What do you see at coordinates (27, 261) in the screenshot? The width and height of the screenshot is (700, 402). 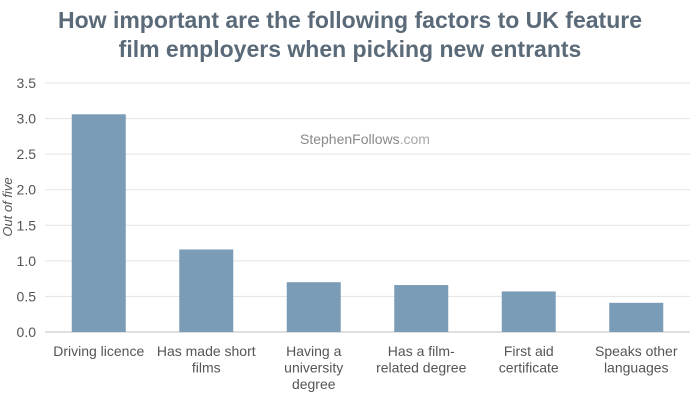 I see `y-tick-label: 1.0` at bounding box center [27, 261].